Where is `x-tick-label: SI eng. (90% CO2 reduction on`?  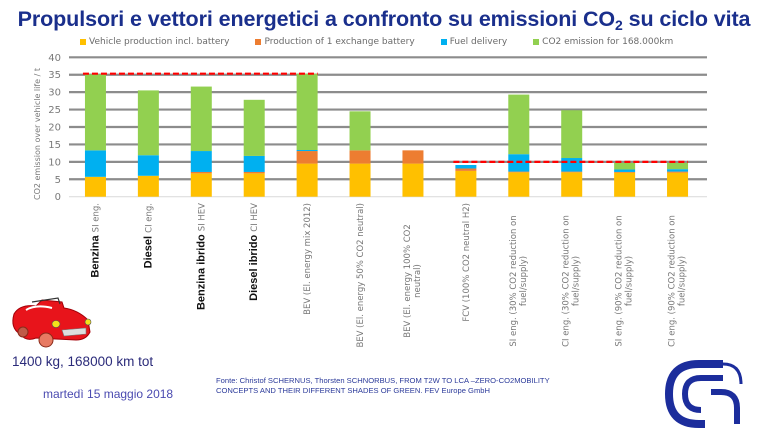
x-tick-label: SI eng. (90% CO2 reduction on is located at coordinates (620, 280).